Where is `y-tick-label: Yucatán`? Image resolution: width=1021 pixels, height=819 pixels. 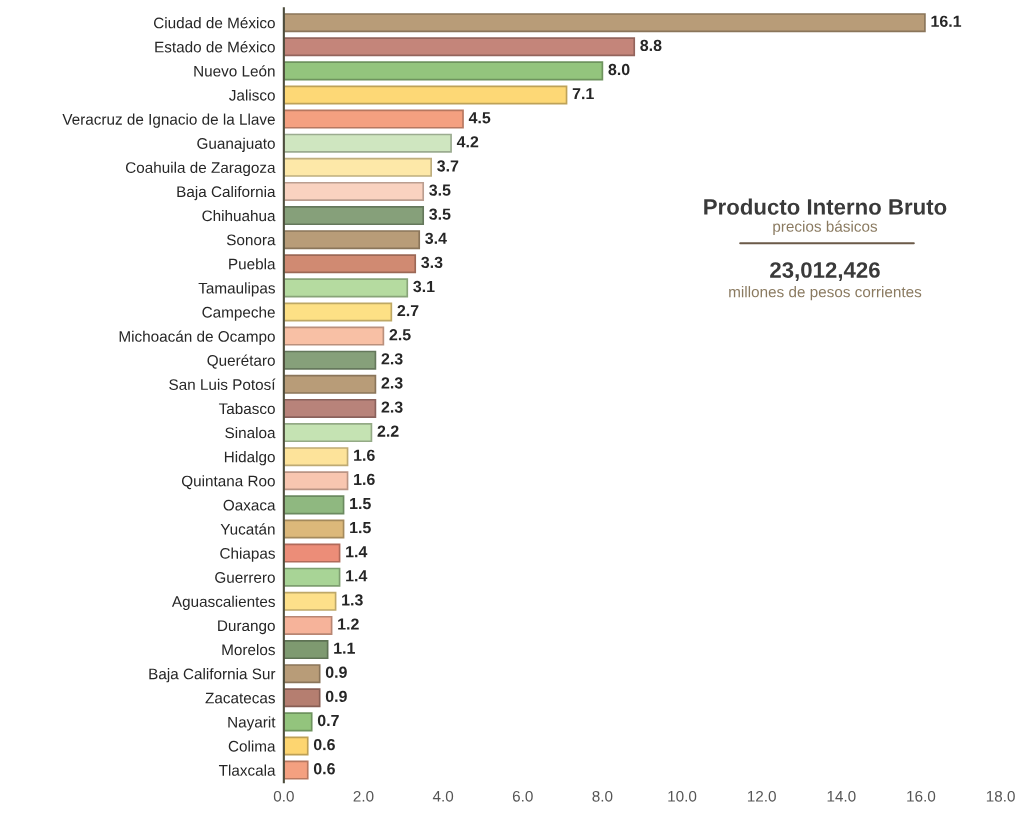 y-tick-label: Yucatán is located at coordinates (247, 529).